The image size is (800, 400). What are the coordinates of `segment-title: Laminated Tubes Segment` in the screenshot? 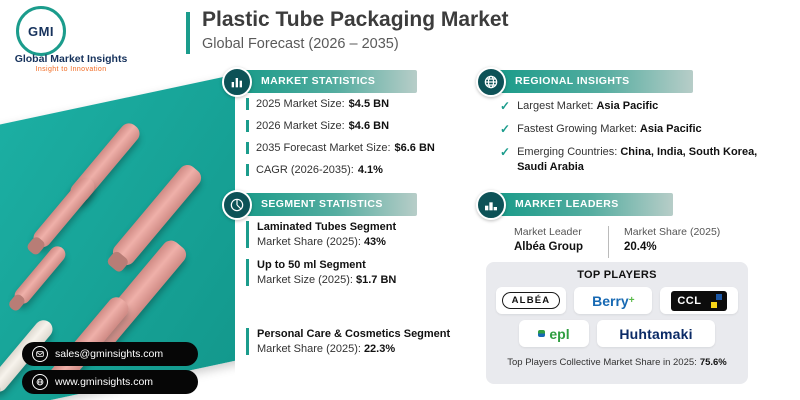 It's located at (327, 227).